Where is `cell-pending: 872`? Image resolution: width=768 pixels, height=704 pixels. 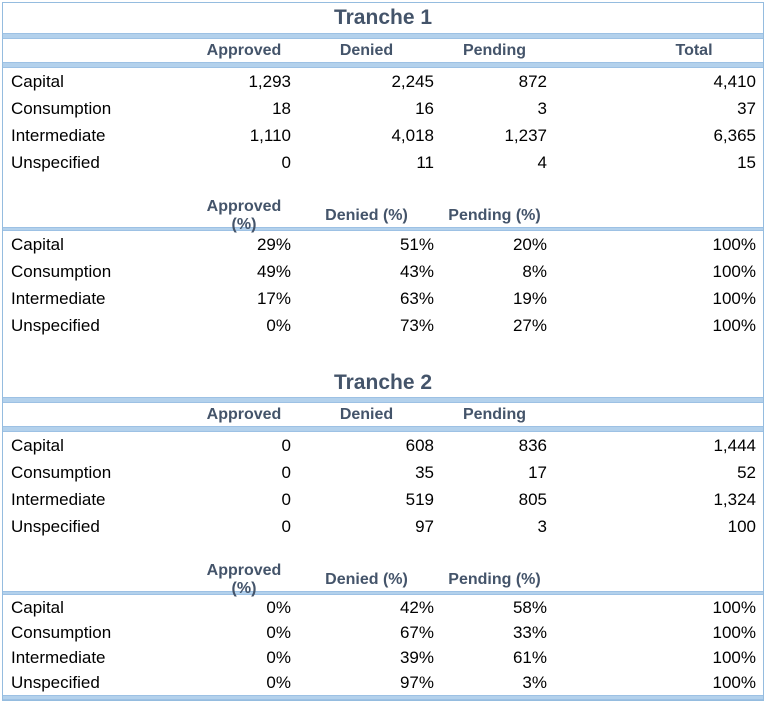
cell-pending: 872 is located at coordinates (532, 81).